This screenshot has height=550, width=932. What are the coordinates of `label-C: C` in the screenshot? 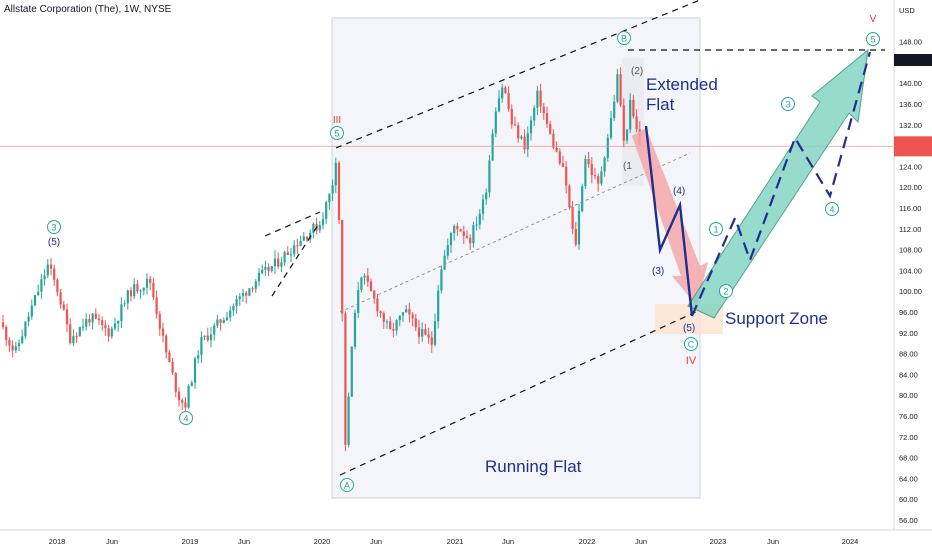 It's located at (691, 345).